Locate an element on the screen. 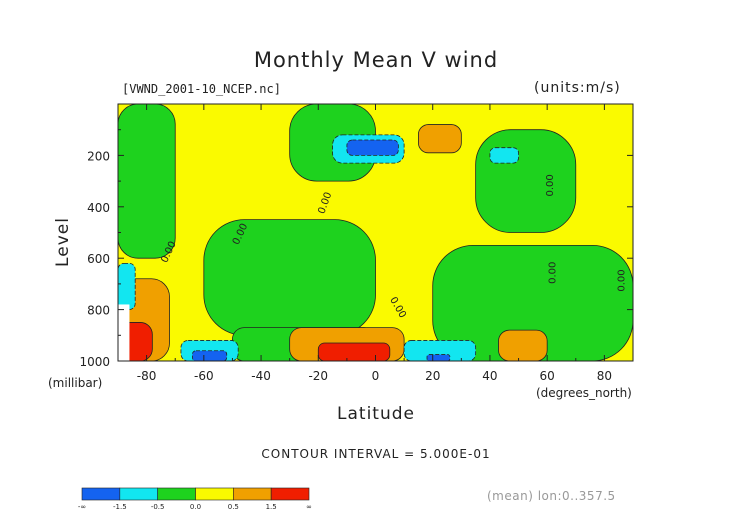 The height and width of the screenshot is (532, 752). colorbar-label: -1.5 is located at coordinates (120, 507).